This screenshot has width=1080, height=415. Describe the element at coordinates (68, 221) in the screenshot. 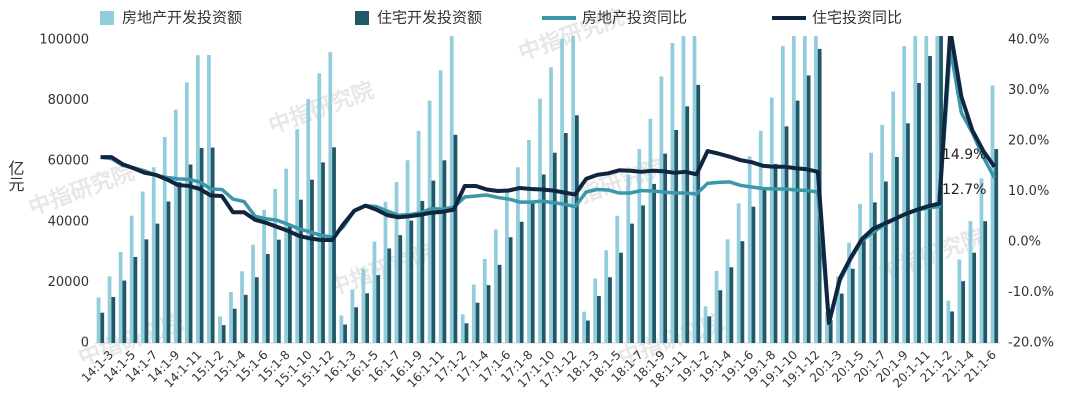

I see `y-tick-label: 40000` at that location.